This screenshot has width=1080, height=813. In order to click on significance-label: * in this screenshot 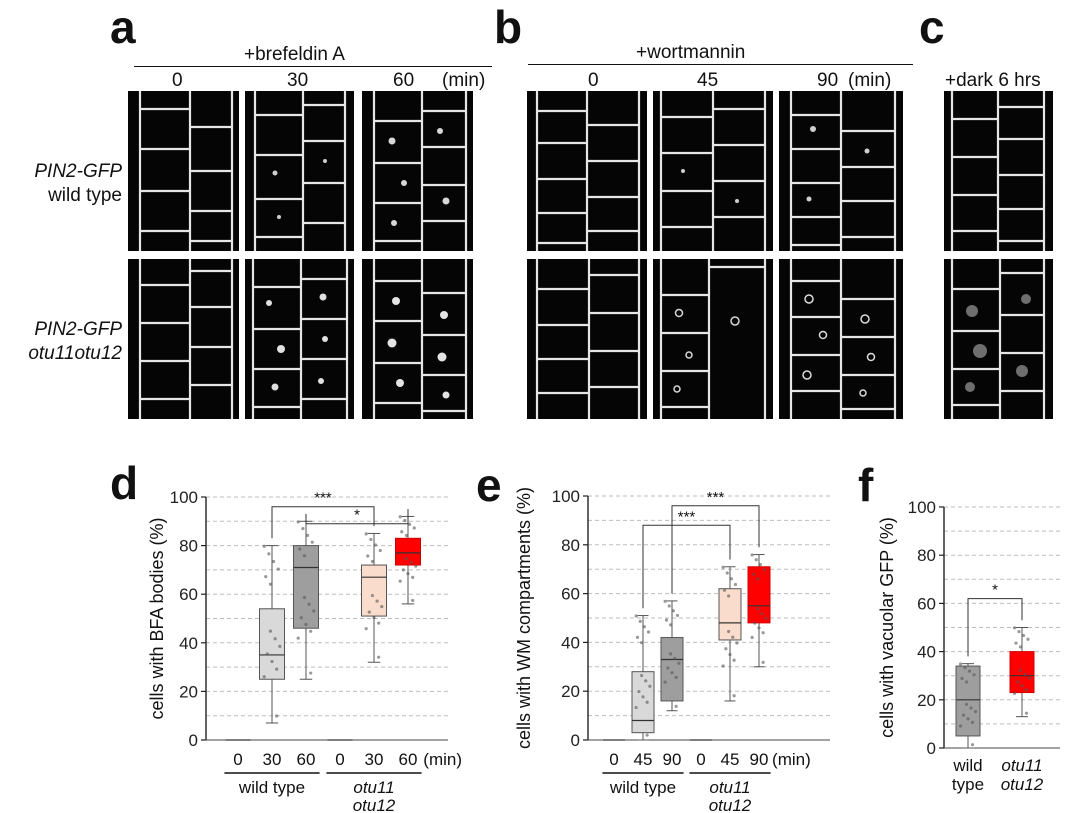, I will do `click(357, 515)`.